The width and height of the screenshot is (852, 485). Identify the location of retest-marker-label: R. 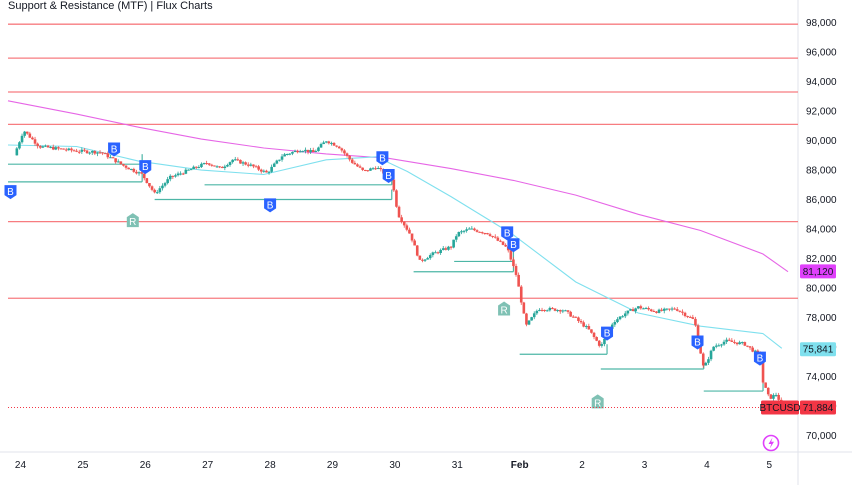
(132, 222).